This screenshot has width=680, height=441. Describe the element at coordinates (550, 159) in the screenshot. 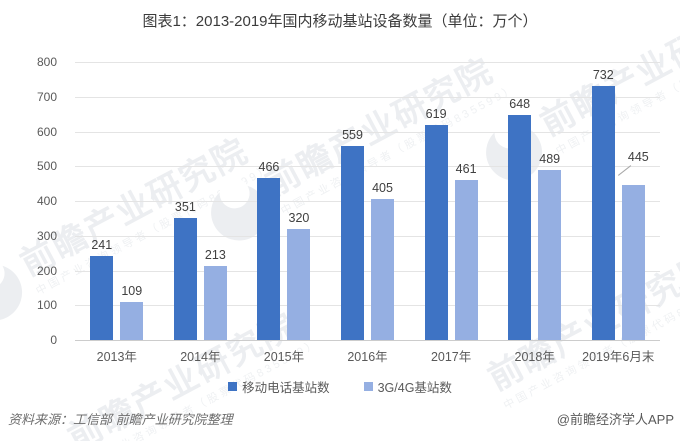

I see `bar-value-label: 489` at that location.